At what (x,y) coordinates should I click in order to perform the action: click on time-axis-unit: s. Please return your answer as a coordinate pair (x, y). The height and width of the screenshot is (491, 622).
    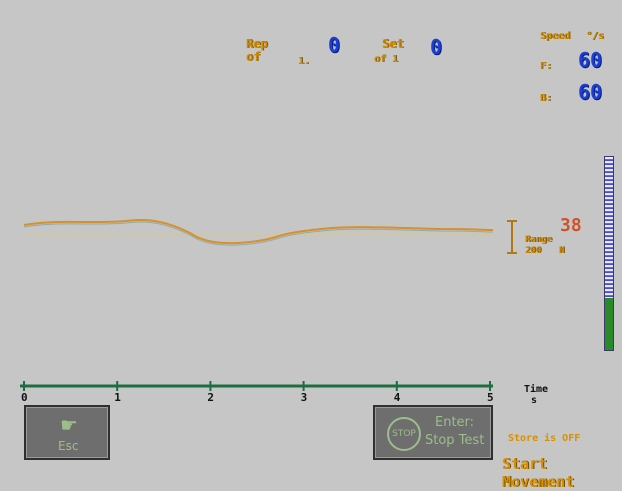
    Looking at the image, I should click on (534, 400).